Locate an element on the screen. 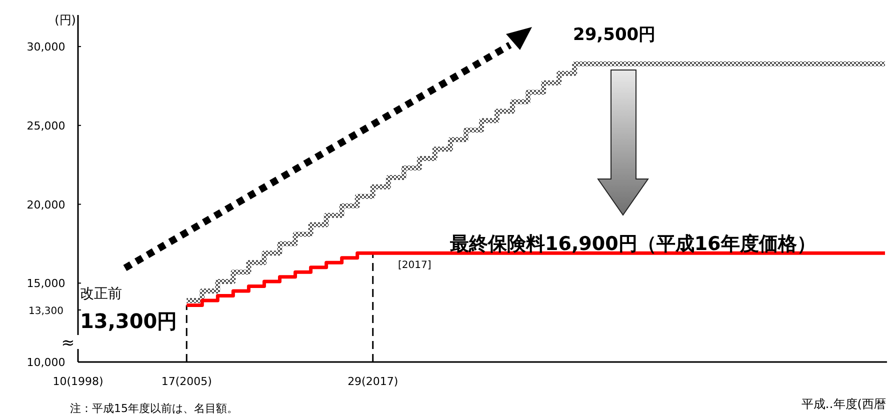  y-axis-title: (円) is located at coordinates (65, 20).